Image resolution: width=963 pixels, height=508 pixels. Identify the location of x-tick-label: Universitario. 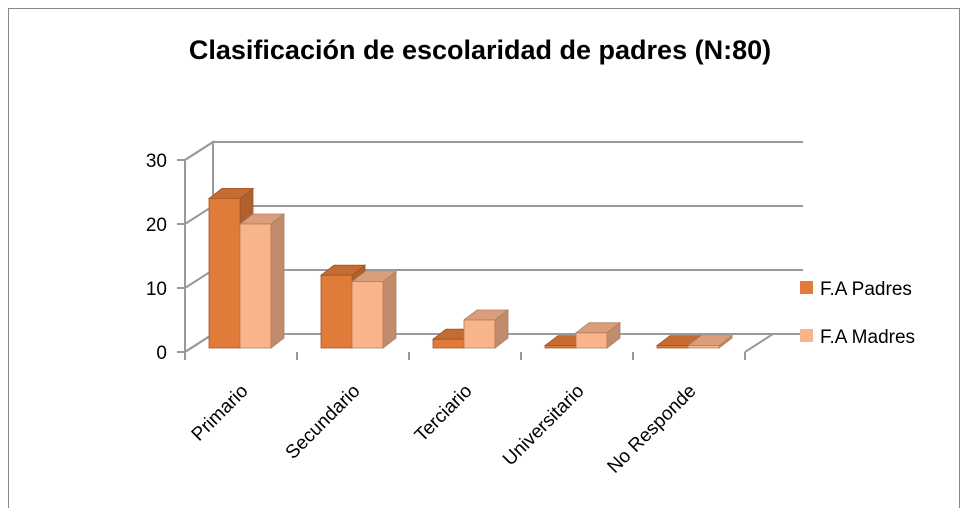
(544, 426).